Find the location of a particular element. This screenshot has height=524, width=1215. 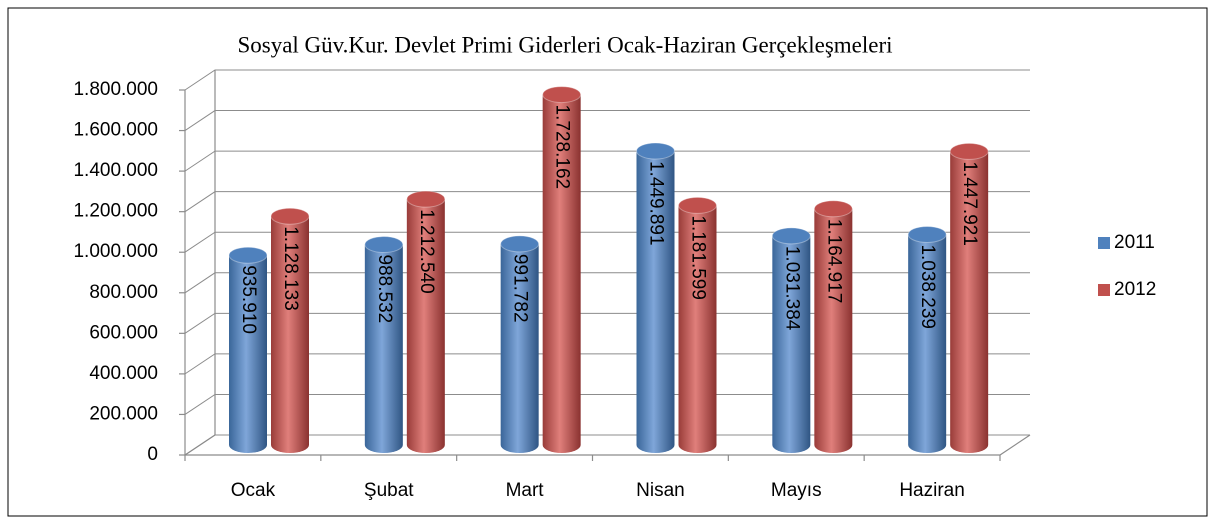

data-label: 1.038.239 is located at coordinates (927, 286).